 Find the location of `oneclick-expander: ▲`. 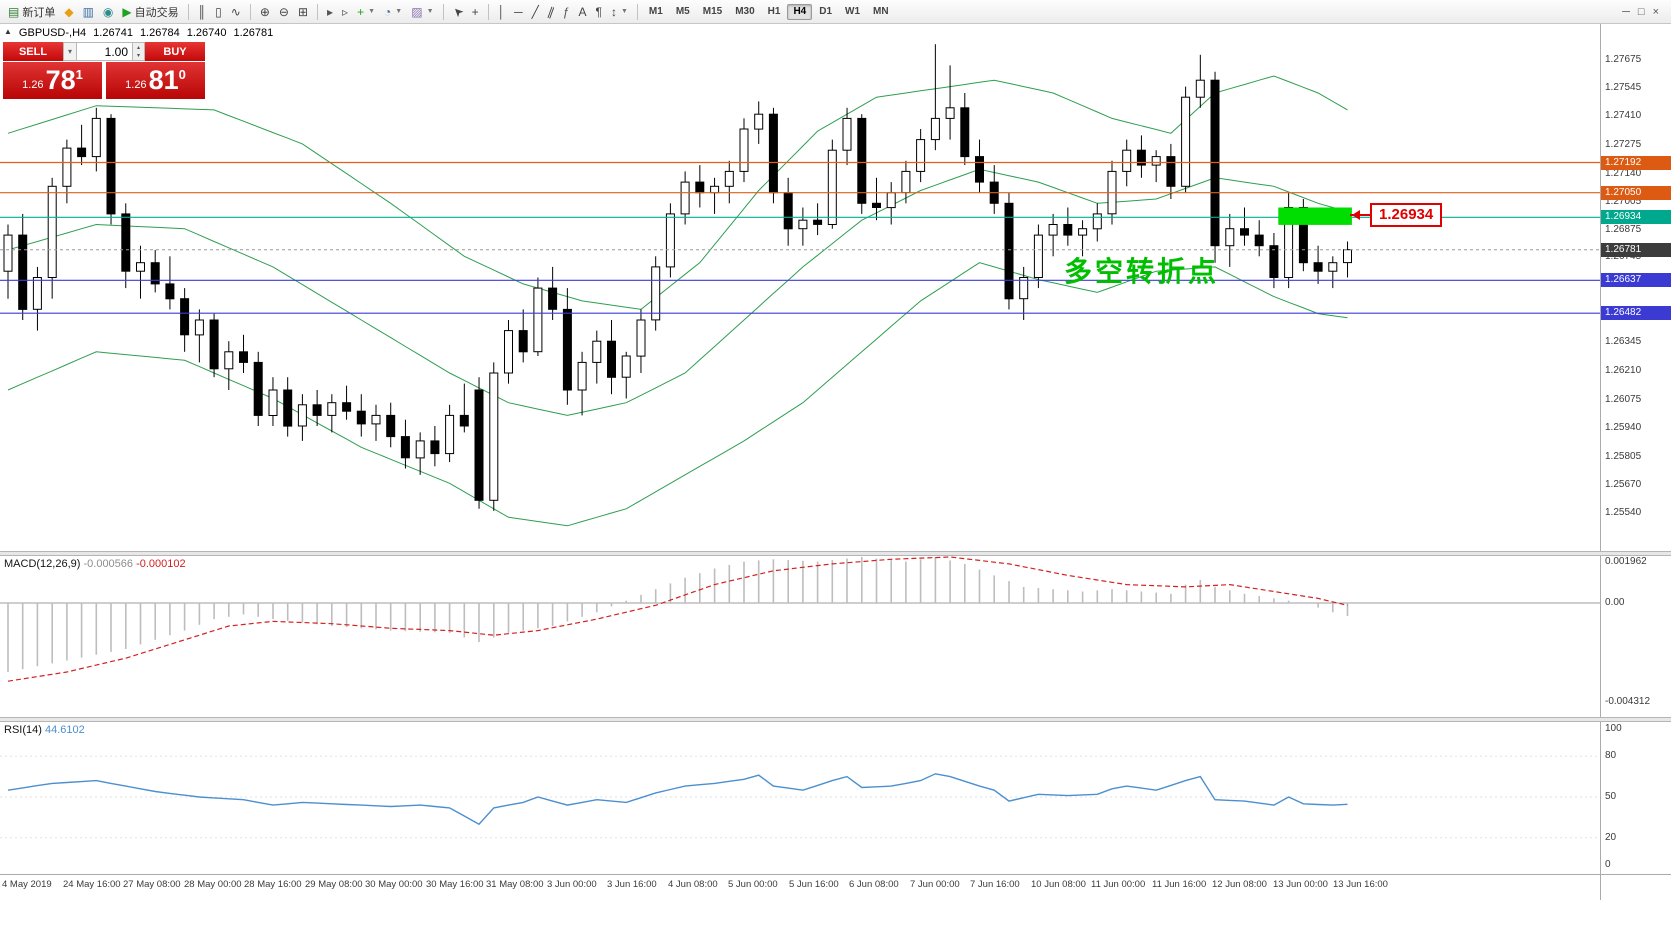

oneclick-expander: ▲ is located at coordinates (8, 31).